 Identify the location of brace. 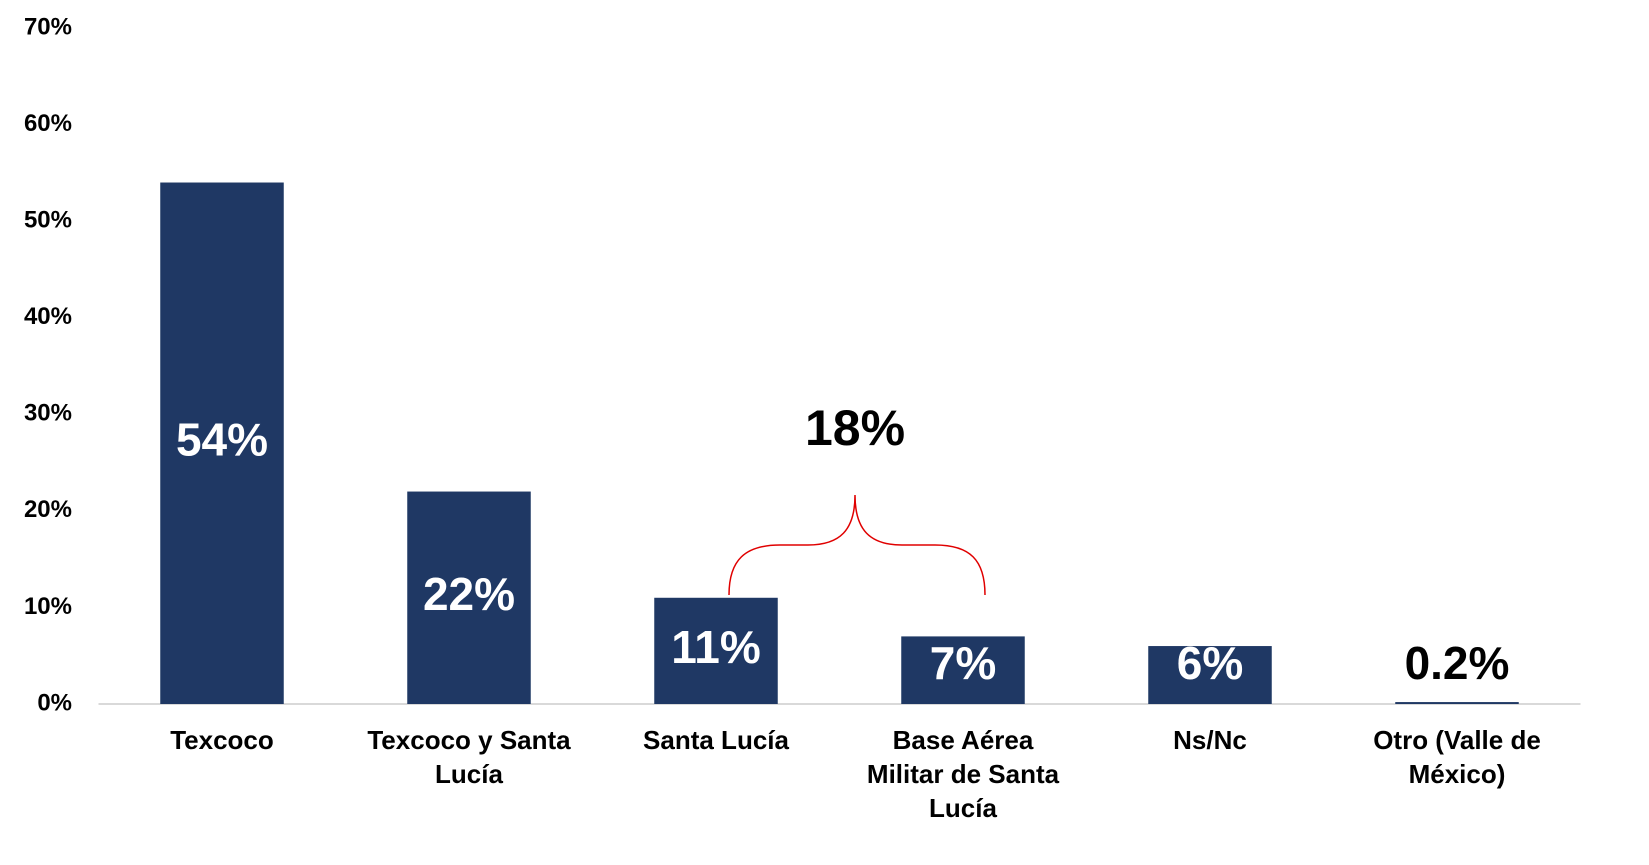
(857, 545).